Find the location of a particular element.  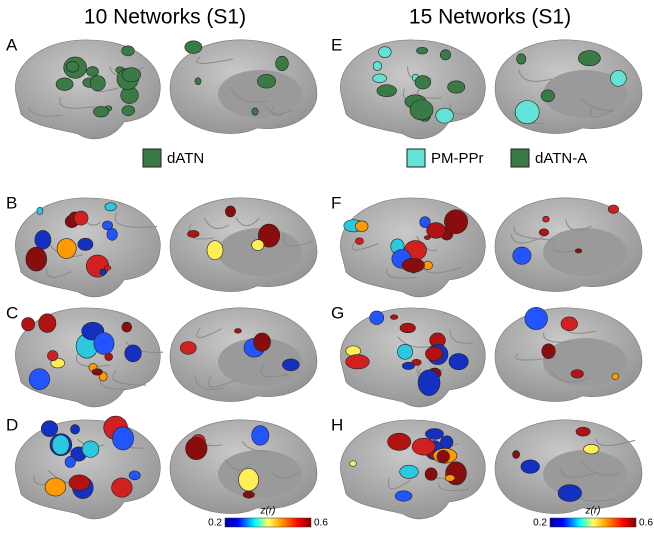

panel-letter: D is located at coordinates (12, 424).